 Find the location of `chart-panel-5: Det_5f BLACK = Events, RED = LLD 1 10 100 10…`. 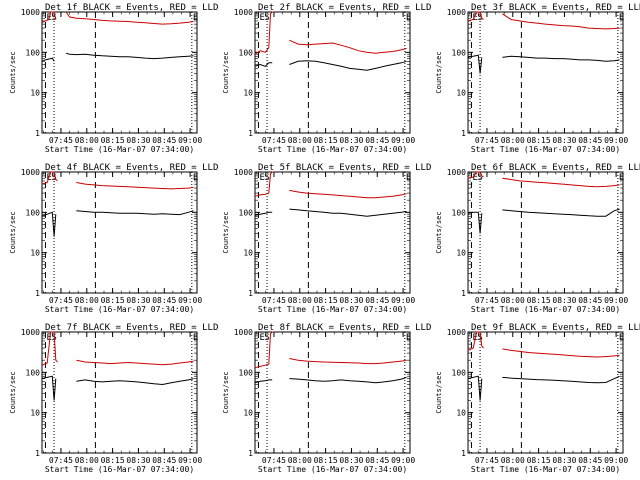

chart-panel-5: Det_5f BLACK = Events, RED = LLD 1 10 100 10… is located at coordinates (326, 238).